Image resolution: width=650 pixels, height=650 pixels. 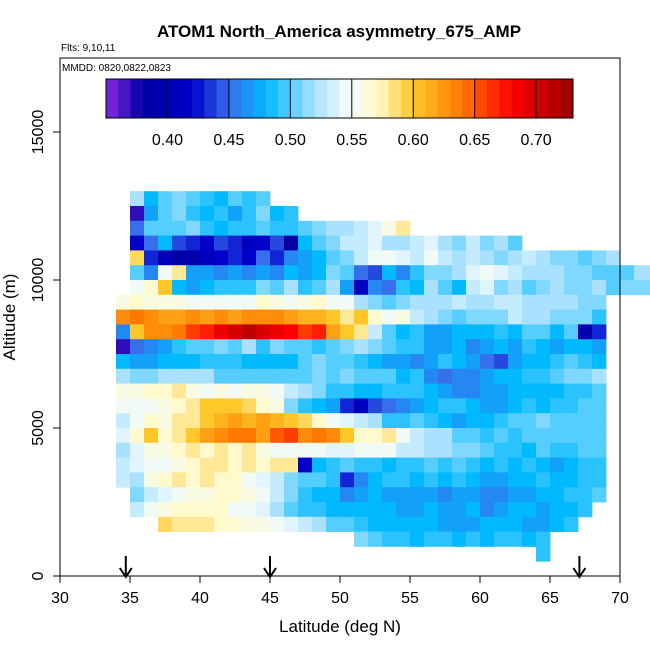 I want to click on y-tick-label: 5000, so click(x=38, y=428).